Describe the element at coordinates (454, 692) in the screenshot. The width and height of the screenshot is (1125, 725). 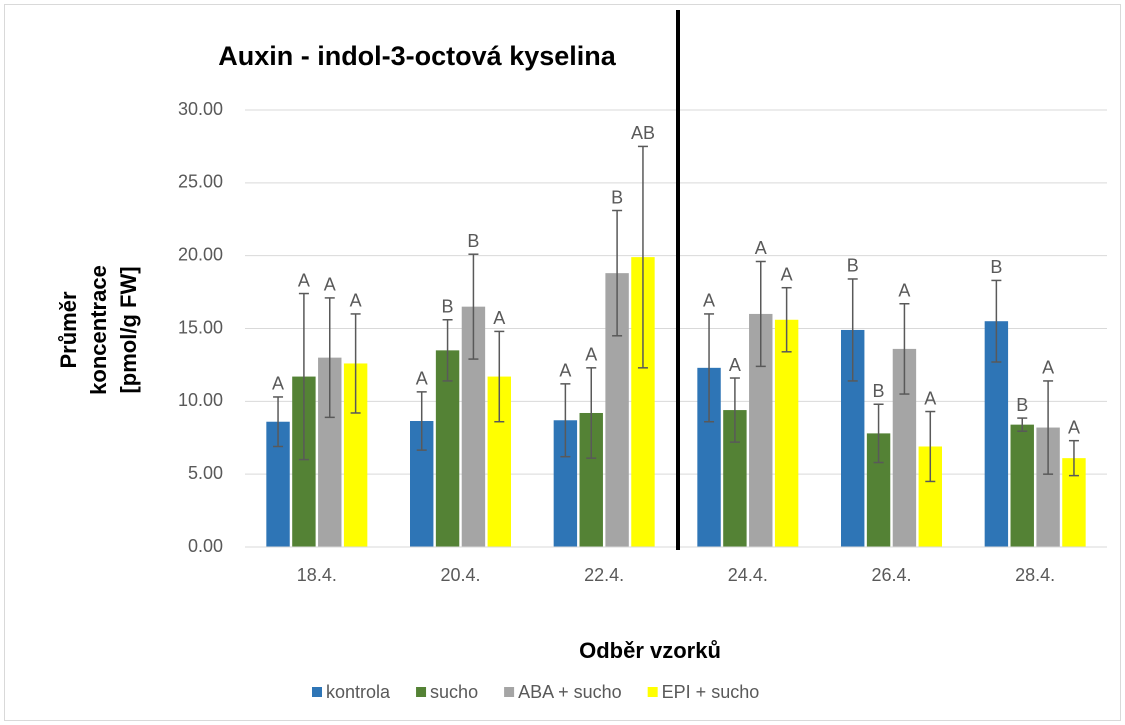
I see `legend-label: sucho` at that location.